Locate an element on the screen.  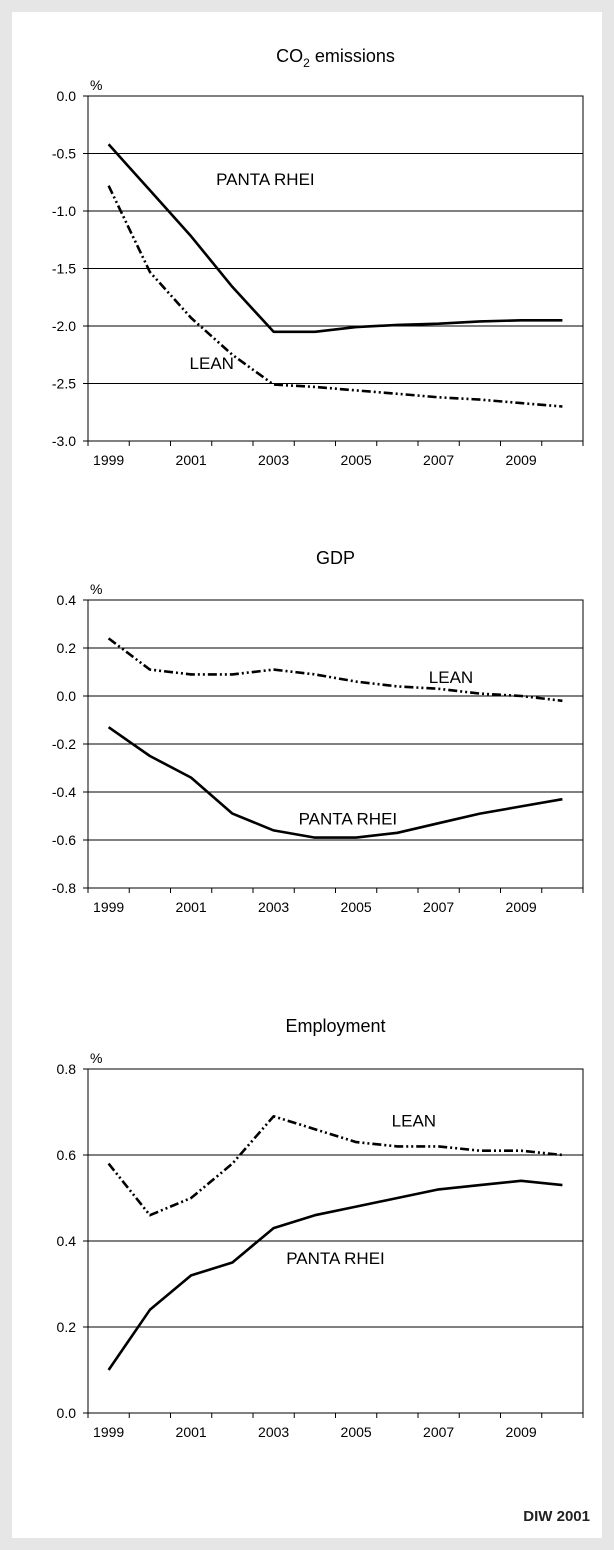
y-tick-label: -1.5 is located at coordinates (64, 269).